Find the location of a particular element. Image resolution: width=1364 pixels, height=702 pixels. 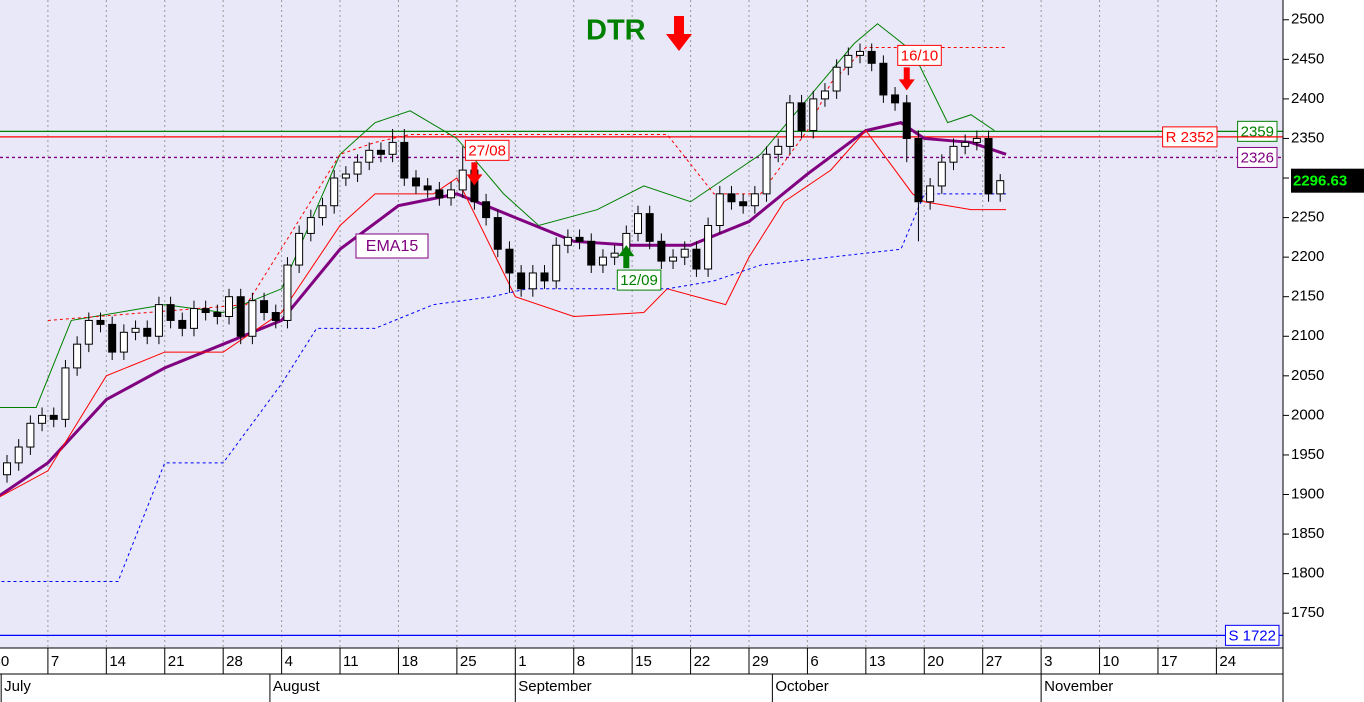

signal-label: 12/09 is located at coordinates (639, 280).